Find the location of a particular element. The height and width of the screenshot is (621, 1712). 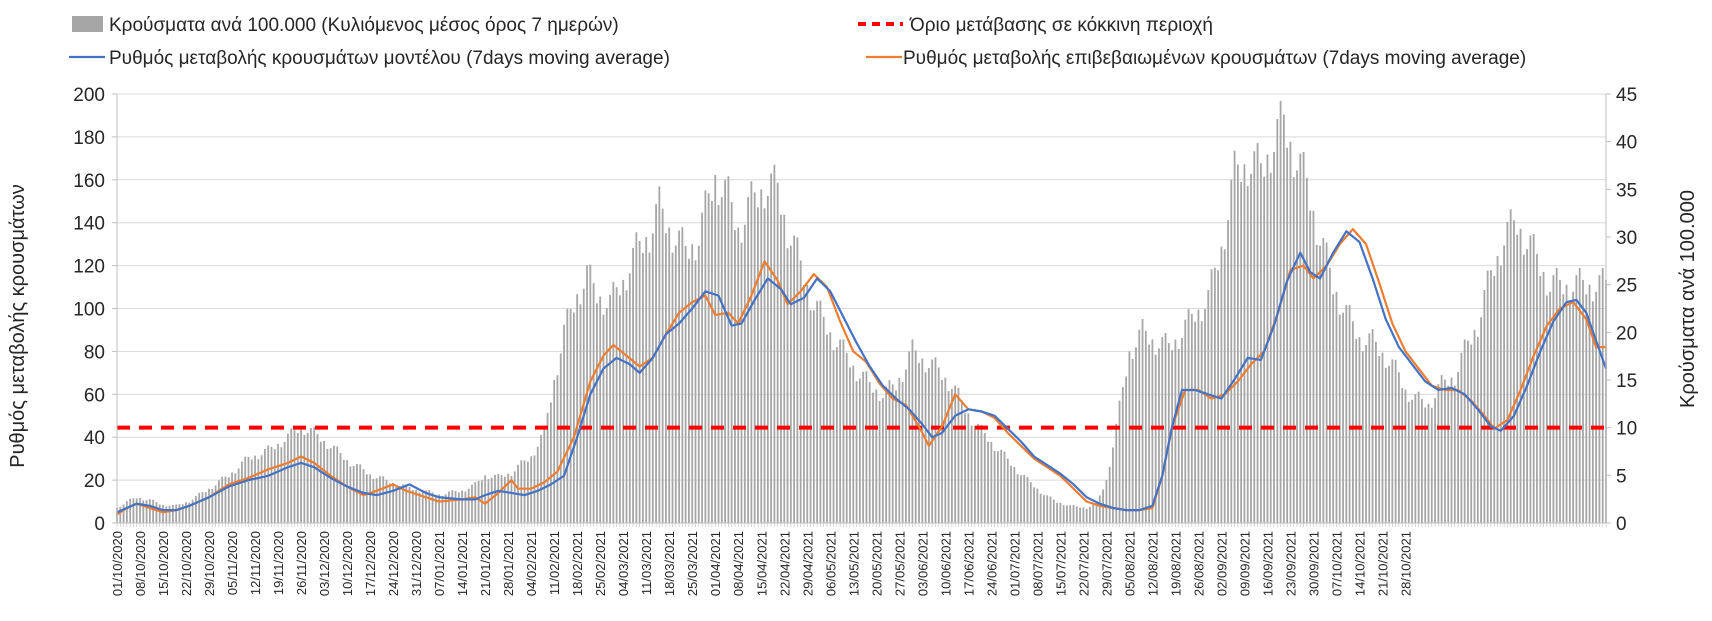

x-tick-label: 05/11/2020 is located at coordinates (232, 563).